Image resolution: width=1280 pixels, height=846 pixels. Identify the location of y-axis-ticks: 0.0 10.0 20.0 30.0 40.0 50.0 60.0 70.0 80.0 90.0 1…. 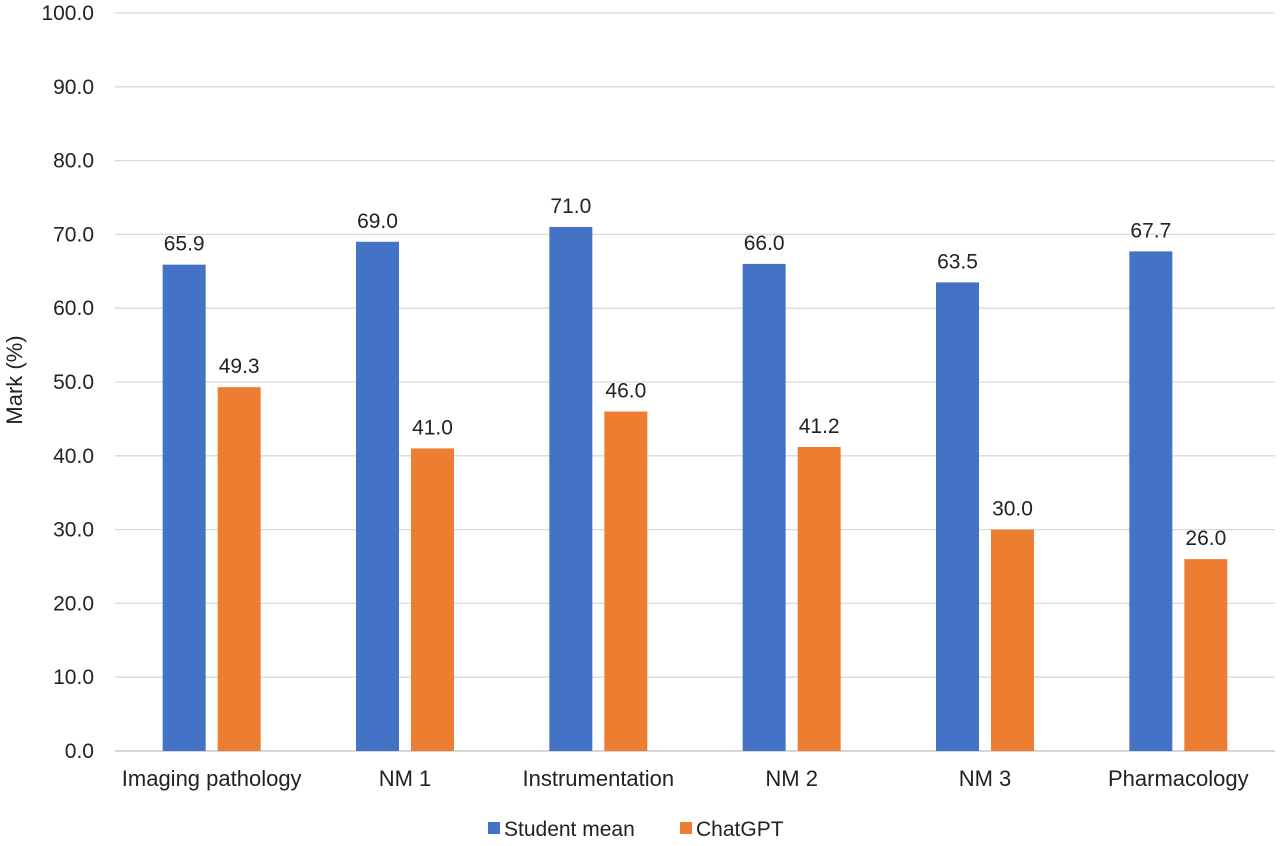
(67, 382).